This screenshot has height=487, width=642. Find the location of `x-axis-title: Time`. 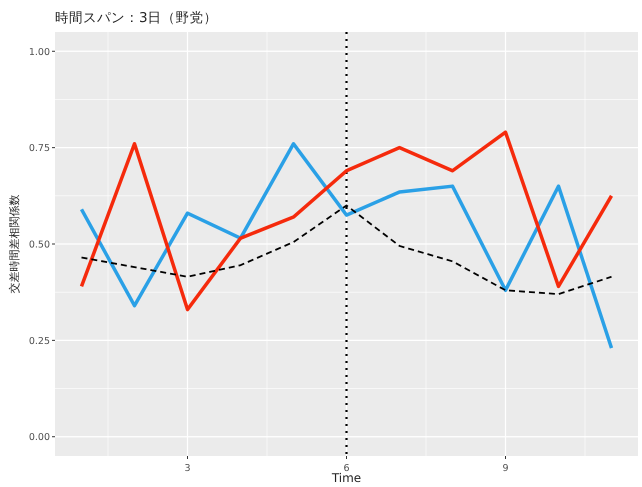

x-axis-title: Time is located at coordinates (346, 478).